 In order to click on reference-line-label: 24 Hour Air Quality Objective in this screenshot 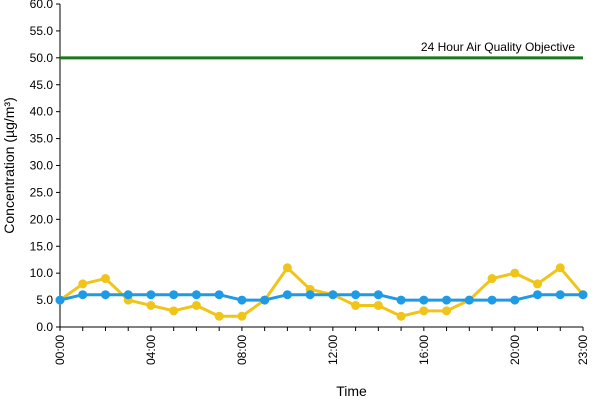, I will do `click(498, 47)`.